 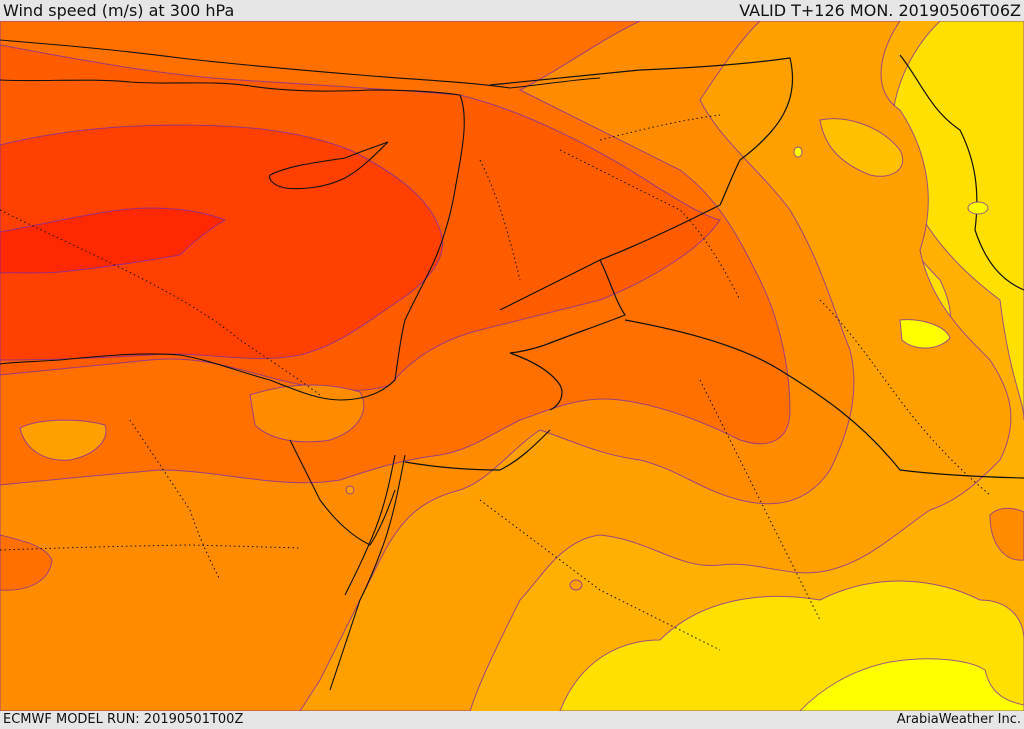 I want to click on band-yellow-southeast, so click(x=957, y=221).